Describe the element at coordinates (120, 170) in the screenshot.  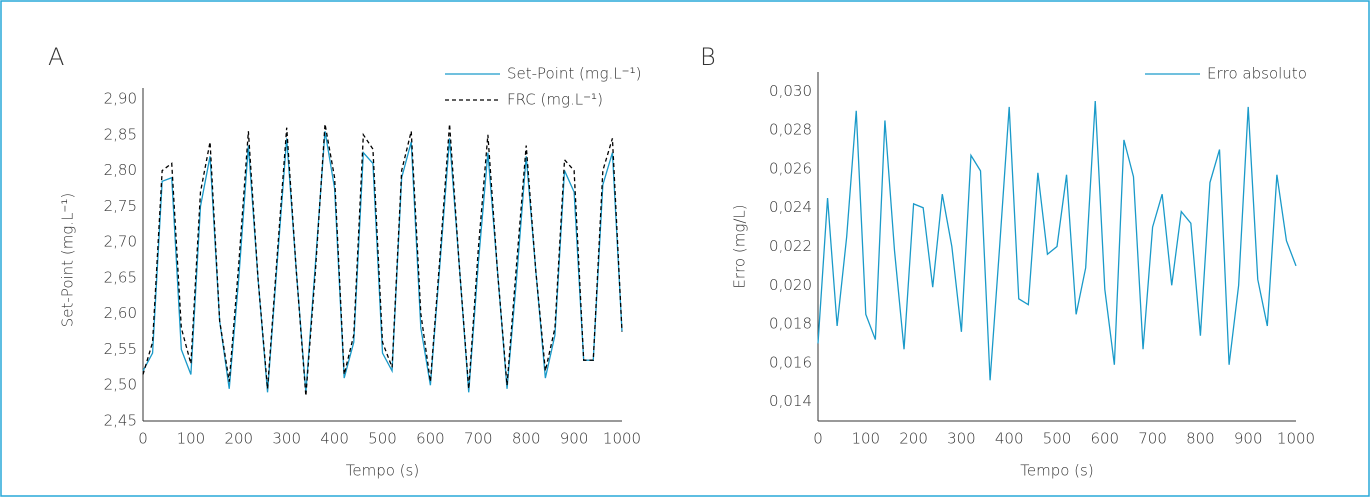
I see `y-tick-label: 2,80` at that location.